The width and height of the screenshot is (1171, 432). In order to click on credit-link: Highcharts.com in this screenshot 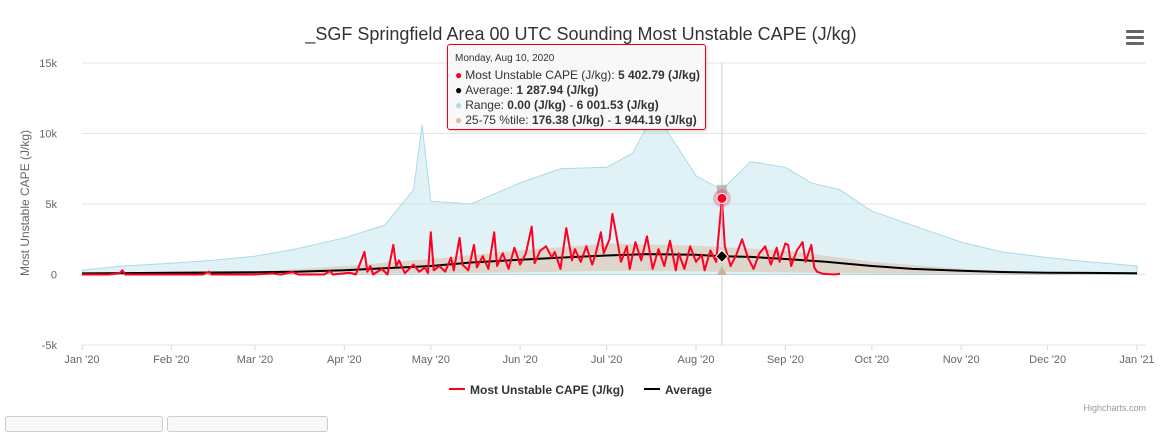, I will do `click(1114, 408)`.